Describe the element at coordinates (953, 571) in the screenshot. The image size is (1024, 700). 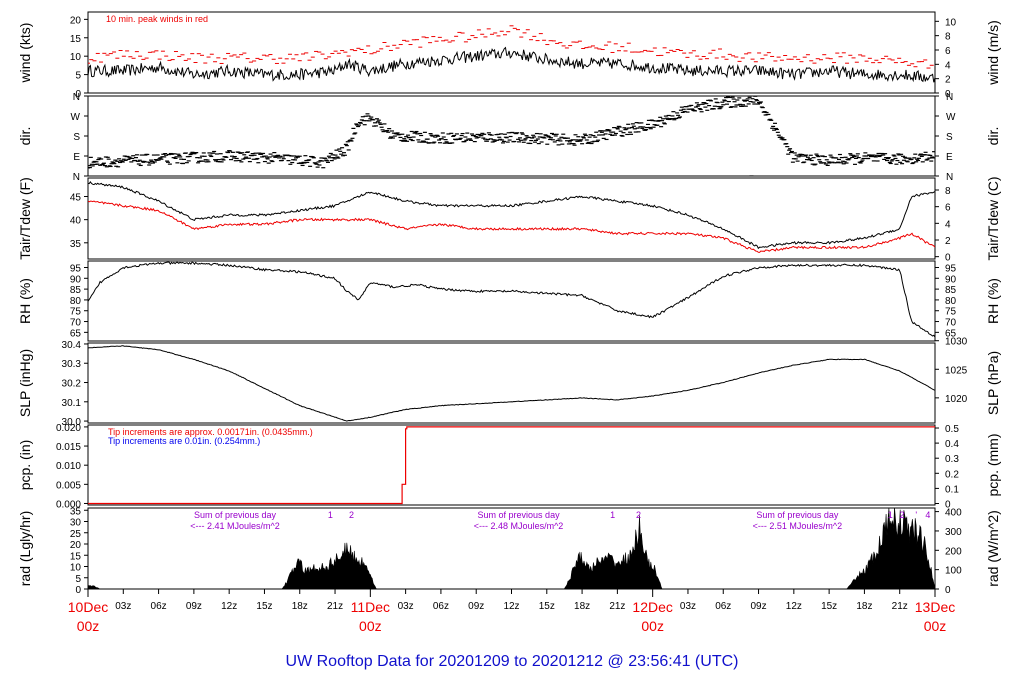
I see `rad-y2tick-label: 100` at that location.